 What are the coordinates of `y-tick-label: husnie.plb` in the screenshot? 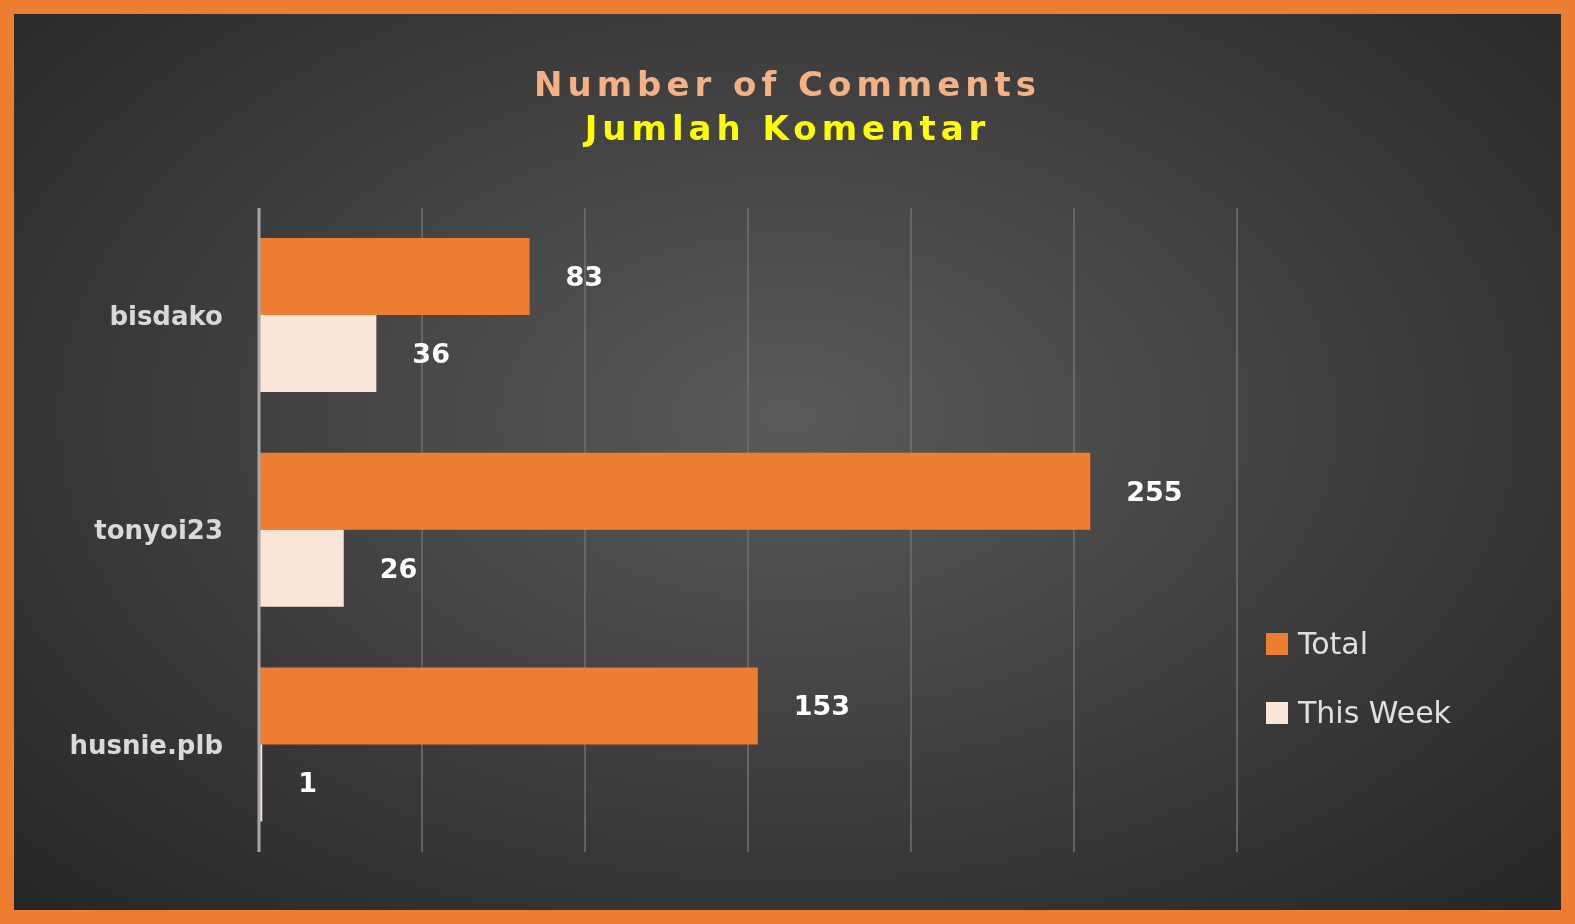 It's located at (146, 744).